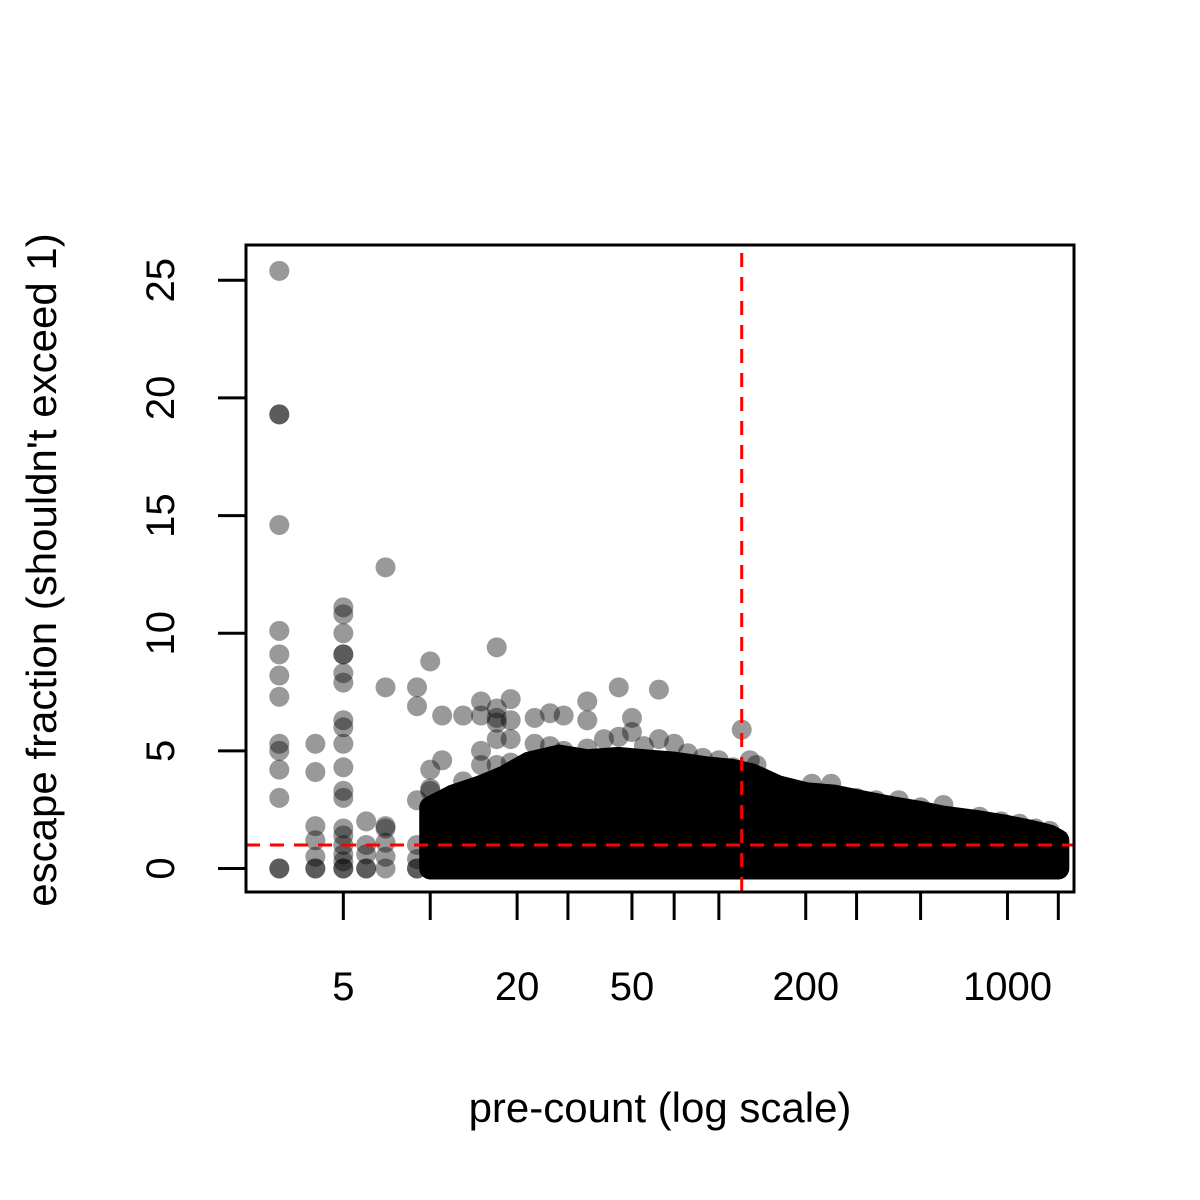 This screenshot has width=1200, height=1200. Describe the element at coordinates (41, 569) in the screenshot. I see `y-axis-title: escape fraction (shouldn't exceed 1)` at that location.